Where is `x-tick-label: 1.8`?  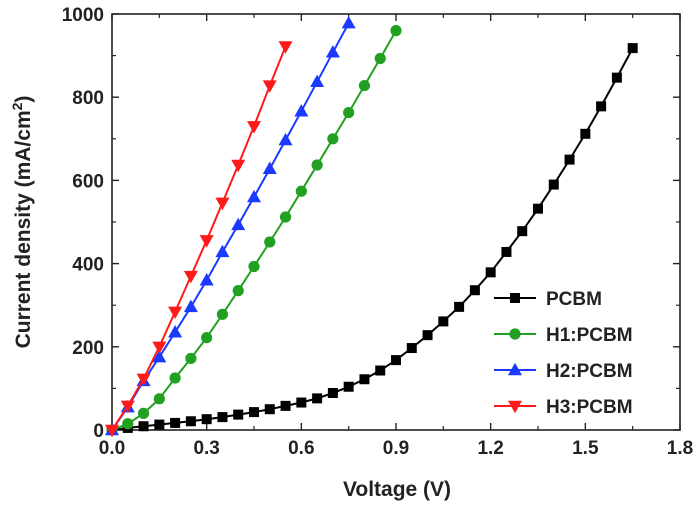 x-tick-label: 1.8 is located at coordinates (680, 448).